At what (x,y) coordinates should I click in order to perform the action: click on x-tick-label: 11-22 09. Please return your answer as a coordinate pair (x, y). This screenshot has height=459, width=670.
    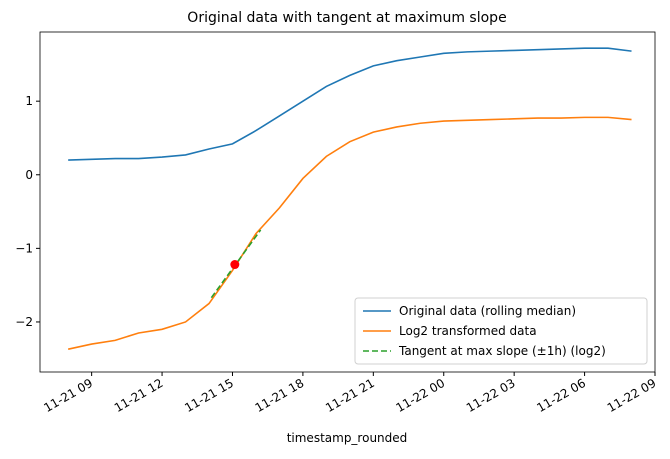
    Looking at the image, I should click on (632, 395).